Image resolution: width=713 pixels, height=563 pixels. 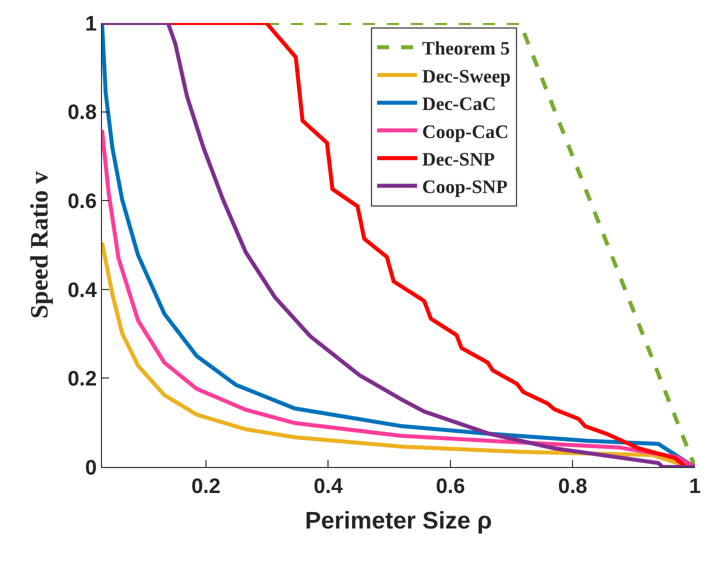 What do you see at coordinates (459, 160) in the screenshot?
I see `legend-label: Dec-SNP` at bounding box center [459, 160].